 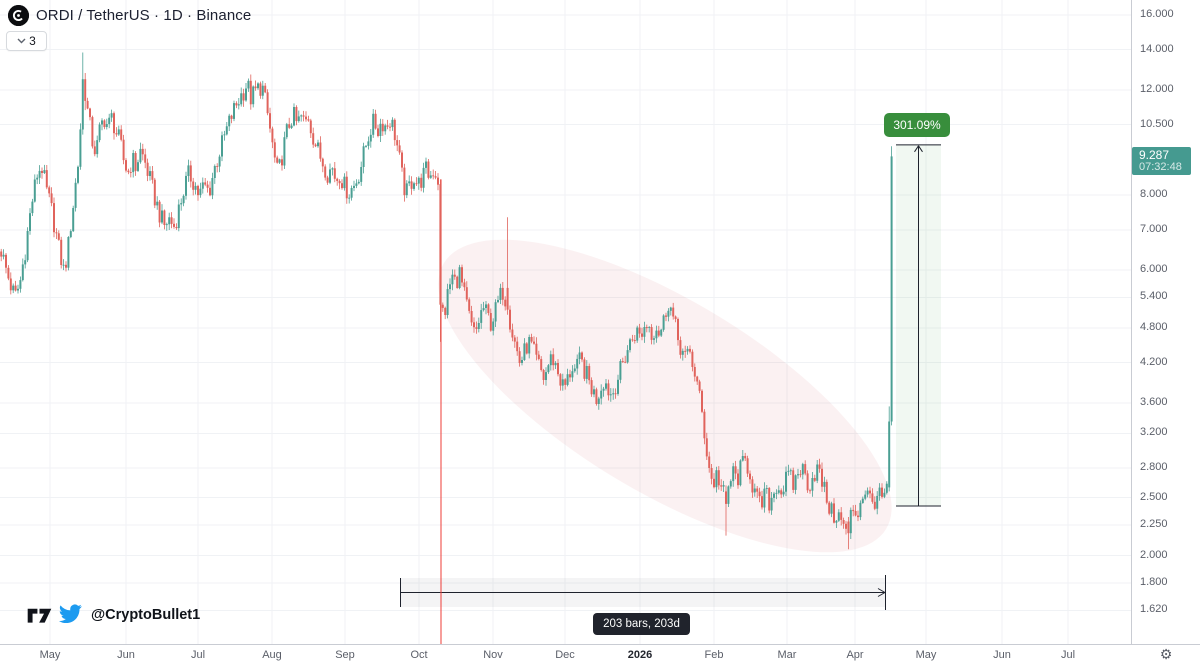 I want to click on attribution: @CryptoBullet1, so click(x=113, y=614).